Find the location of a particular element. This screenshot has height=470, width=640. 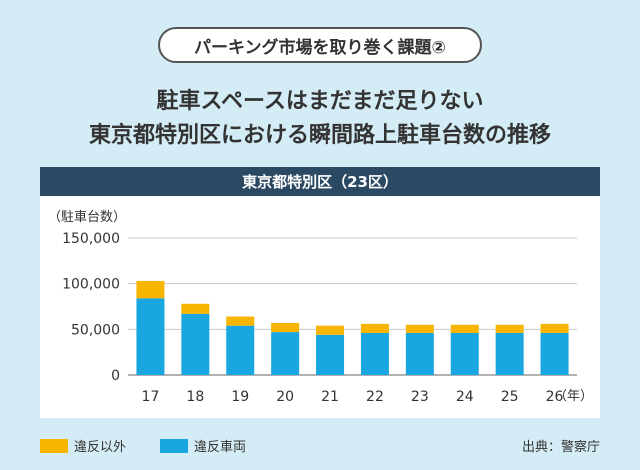

chart-title-bar: 東京都特別区（23区） is located at coordinates (320, 181).